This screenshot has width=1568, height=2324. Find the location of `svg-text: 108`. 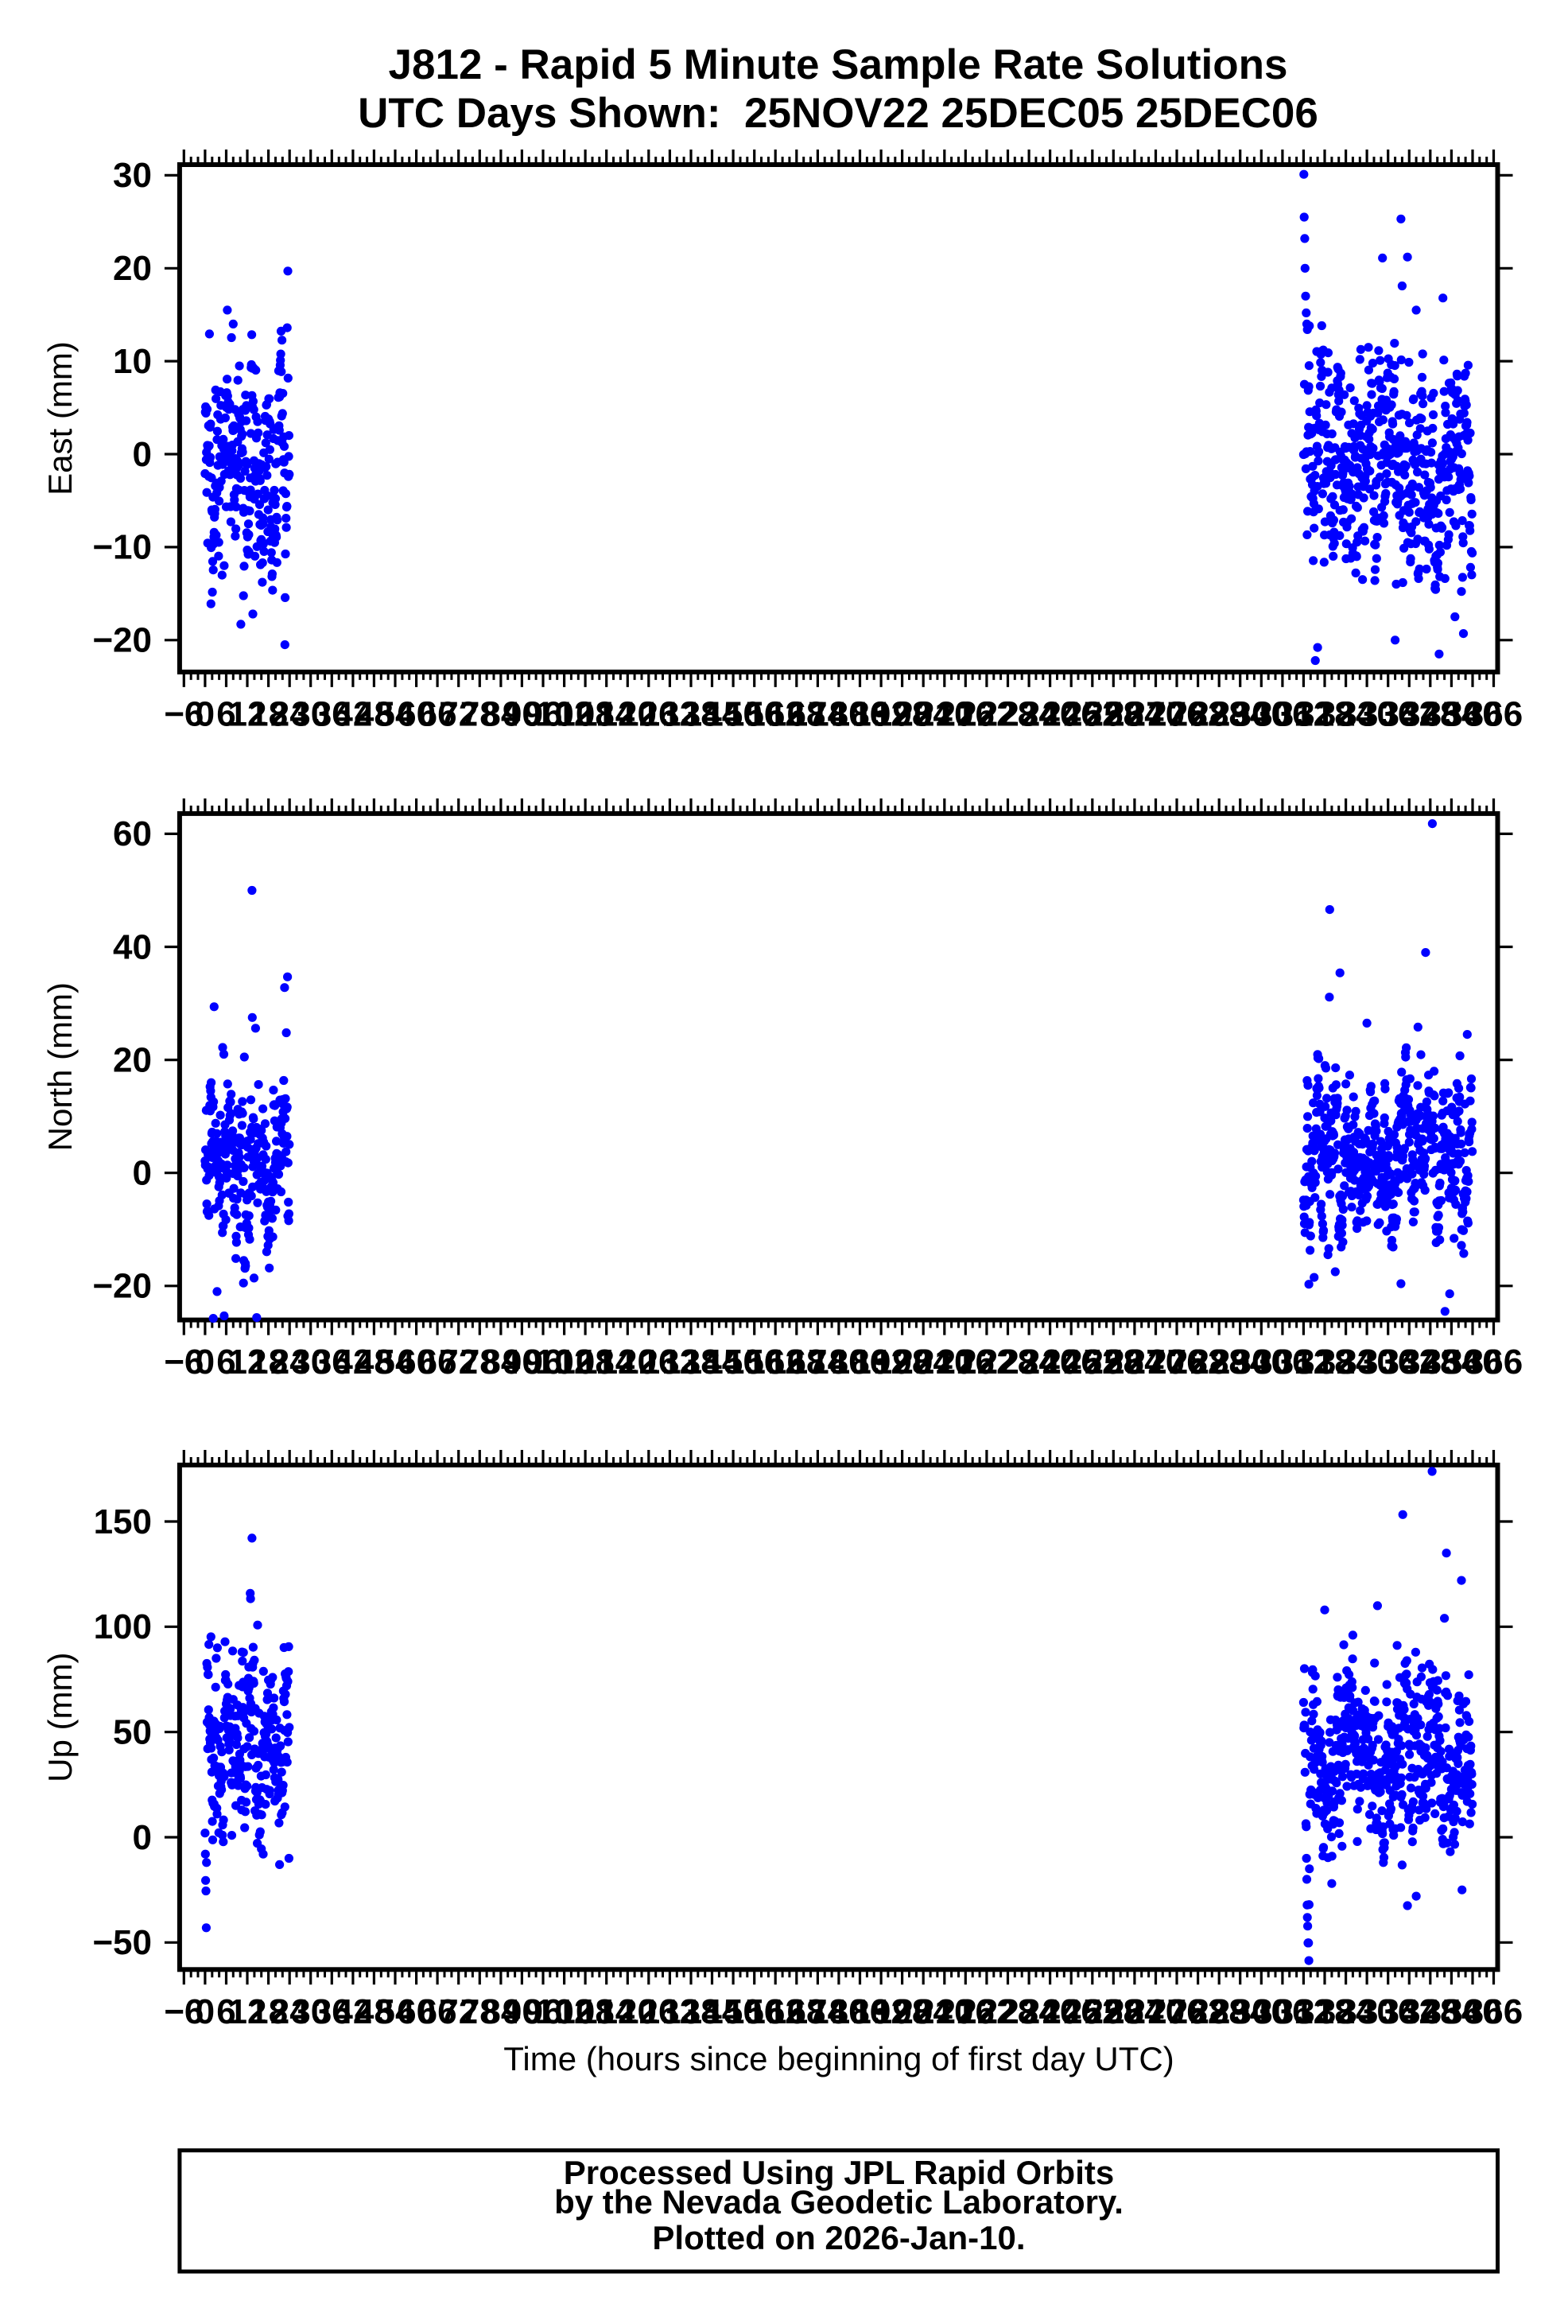

svg-text: 108 is located at coordinates (585, 2011).